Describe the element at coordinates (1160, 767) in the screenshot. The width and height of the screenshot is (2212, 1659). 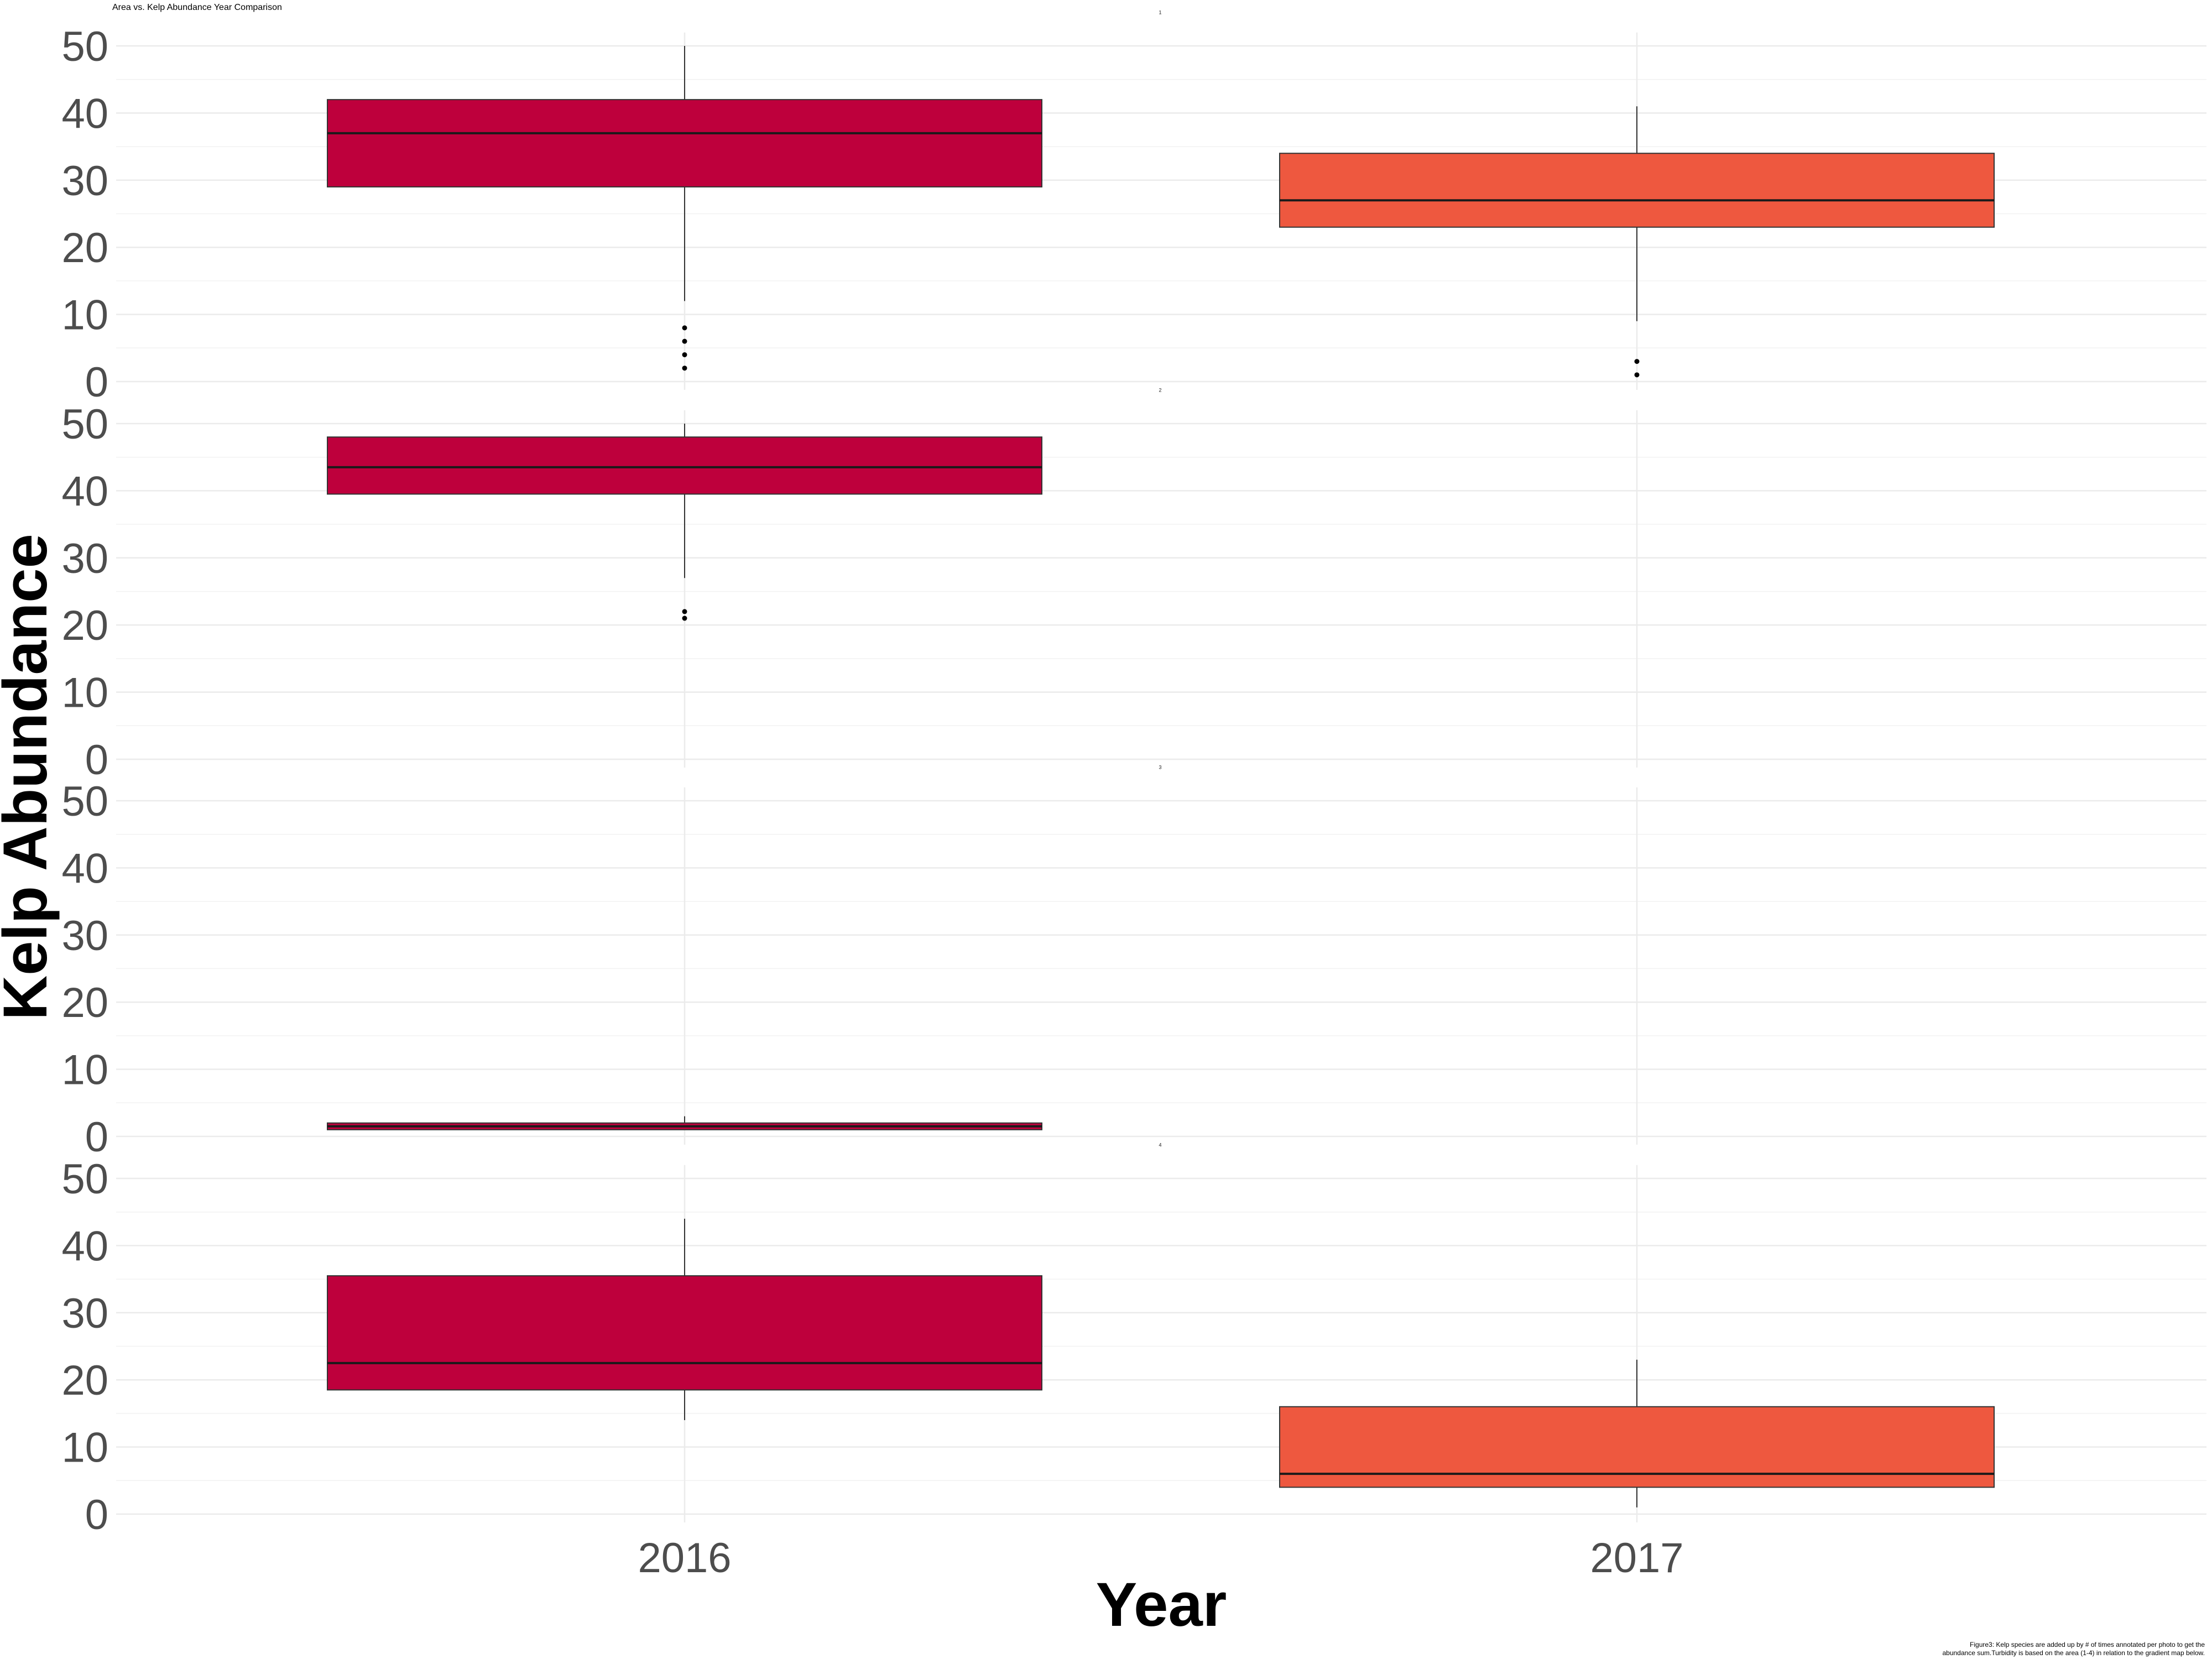
I see `panel-strip-label: 3` at that location.